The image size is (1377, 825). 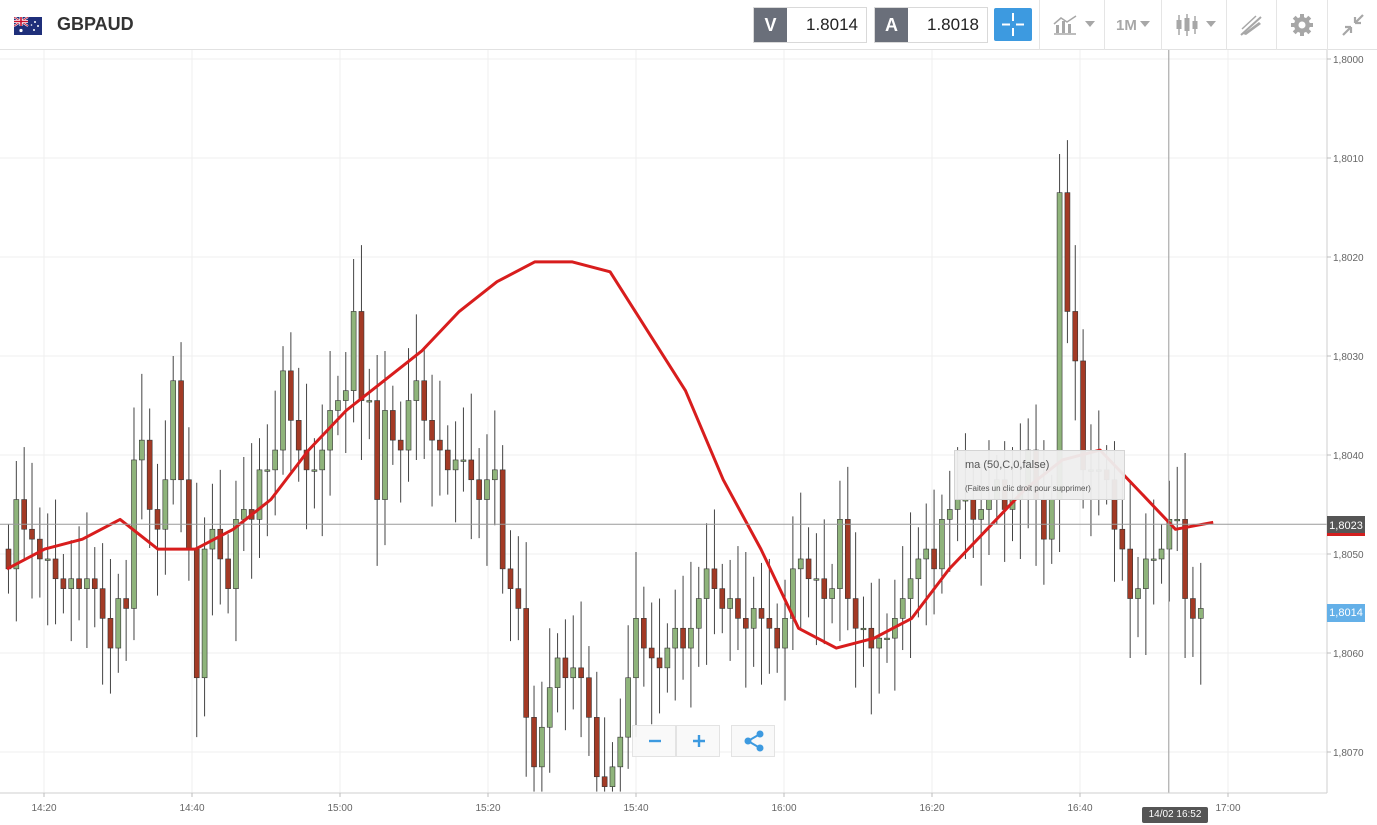 I want to click on current-price-label: 1,8023, so click(x=1346, y=526).